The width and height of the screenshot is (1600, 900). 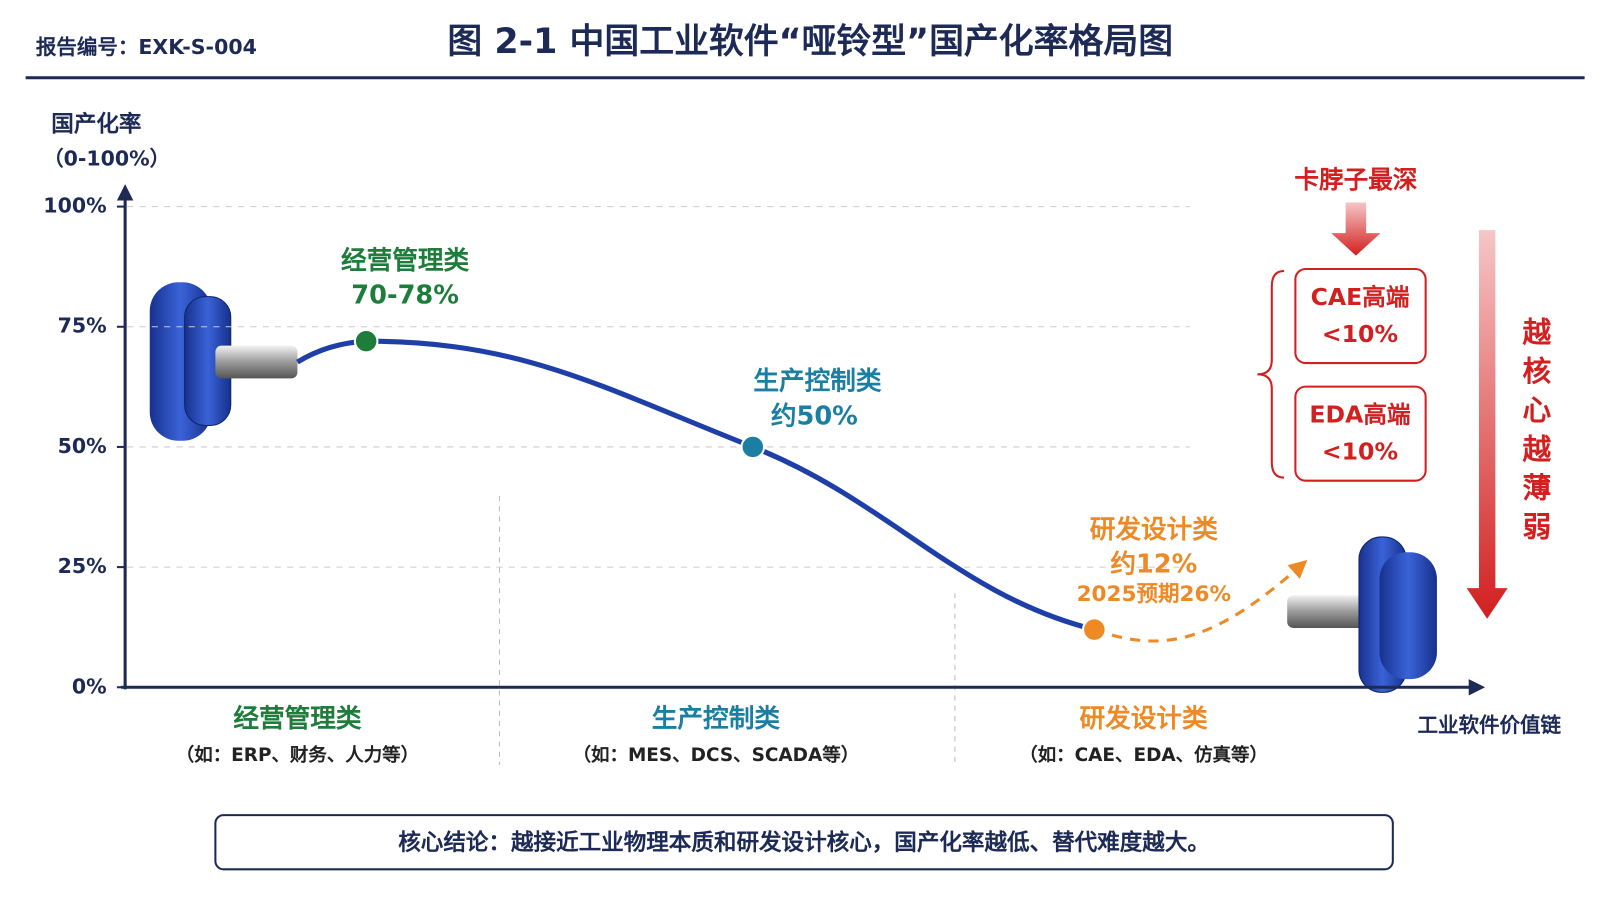 What do you see at coordinates (74, 206) in the screenshot?
I see `y-tick-label: 100%` at bounding box center [74, 206].